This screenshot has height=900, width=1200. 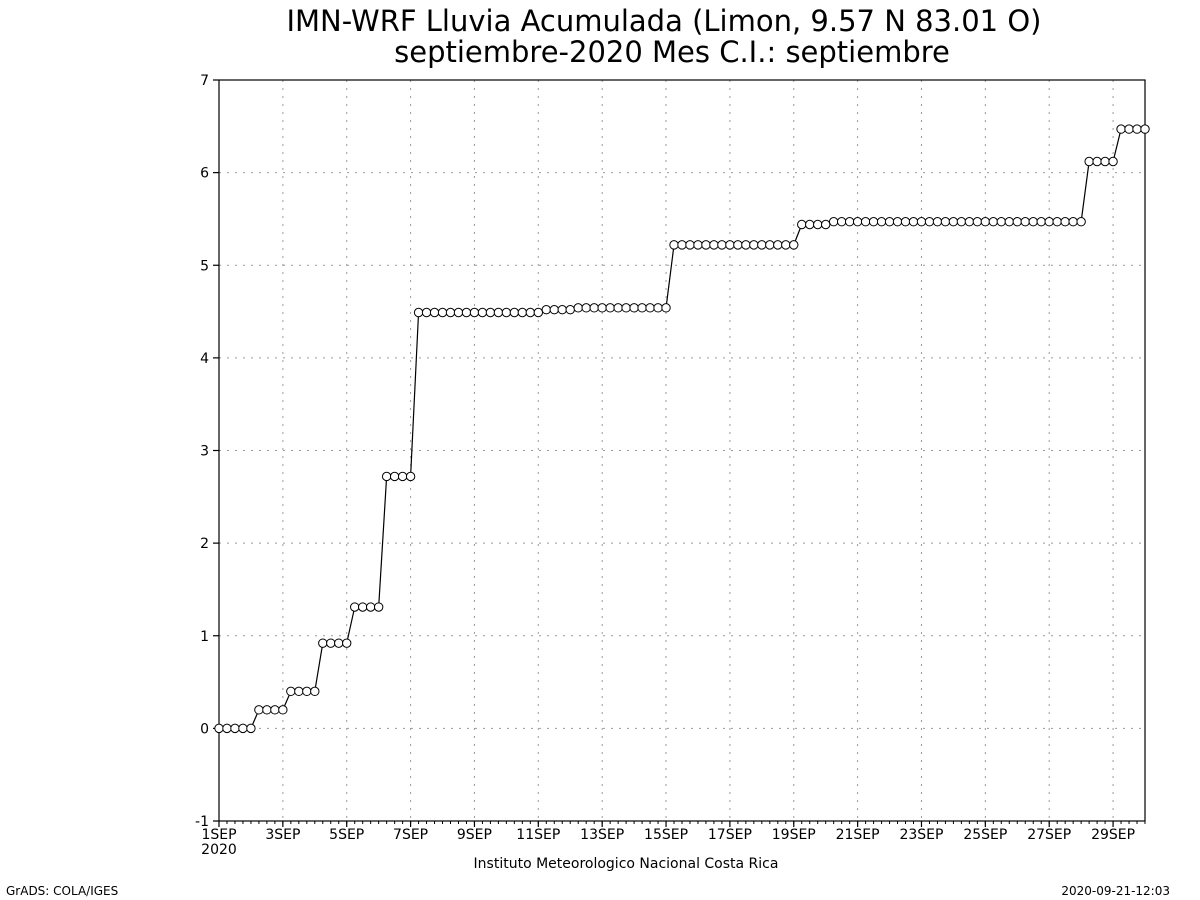 I want to click on x-tick-label: 9SEP, so click(x=474, y=835).